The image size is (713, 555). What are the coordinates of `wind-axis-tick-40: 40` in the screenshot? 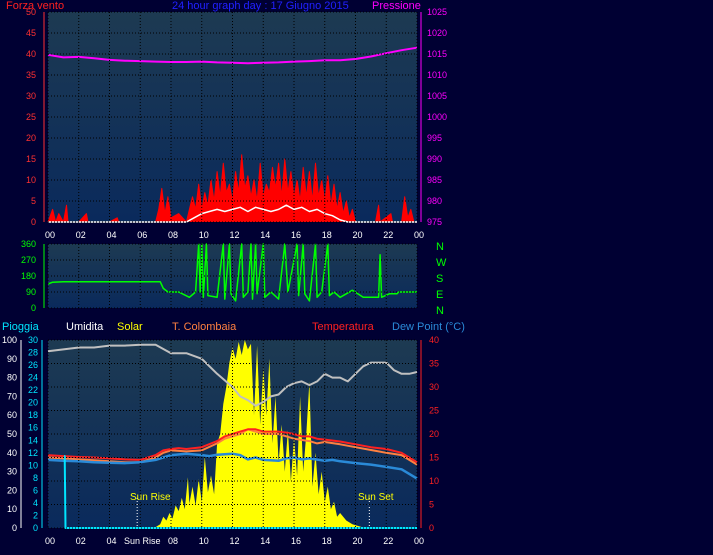 It's located at (31, 54).